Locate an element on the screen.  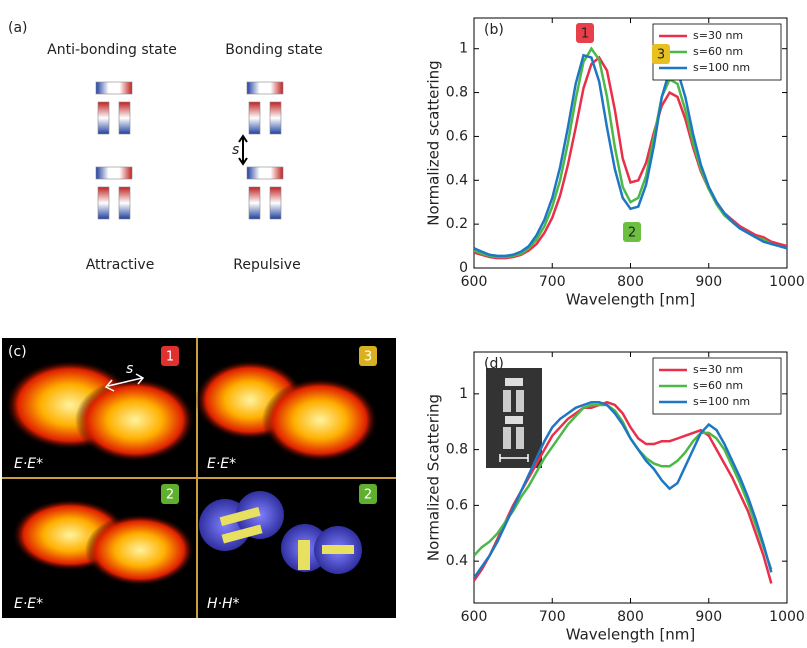
caption: Attractive is located at coordinates (120, 265).